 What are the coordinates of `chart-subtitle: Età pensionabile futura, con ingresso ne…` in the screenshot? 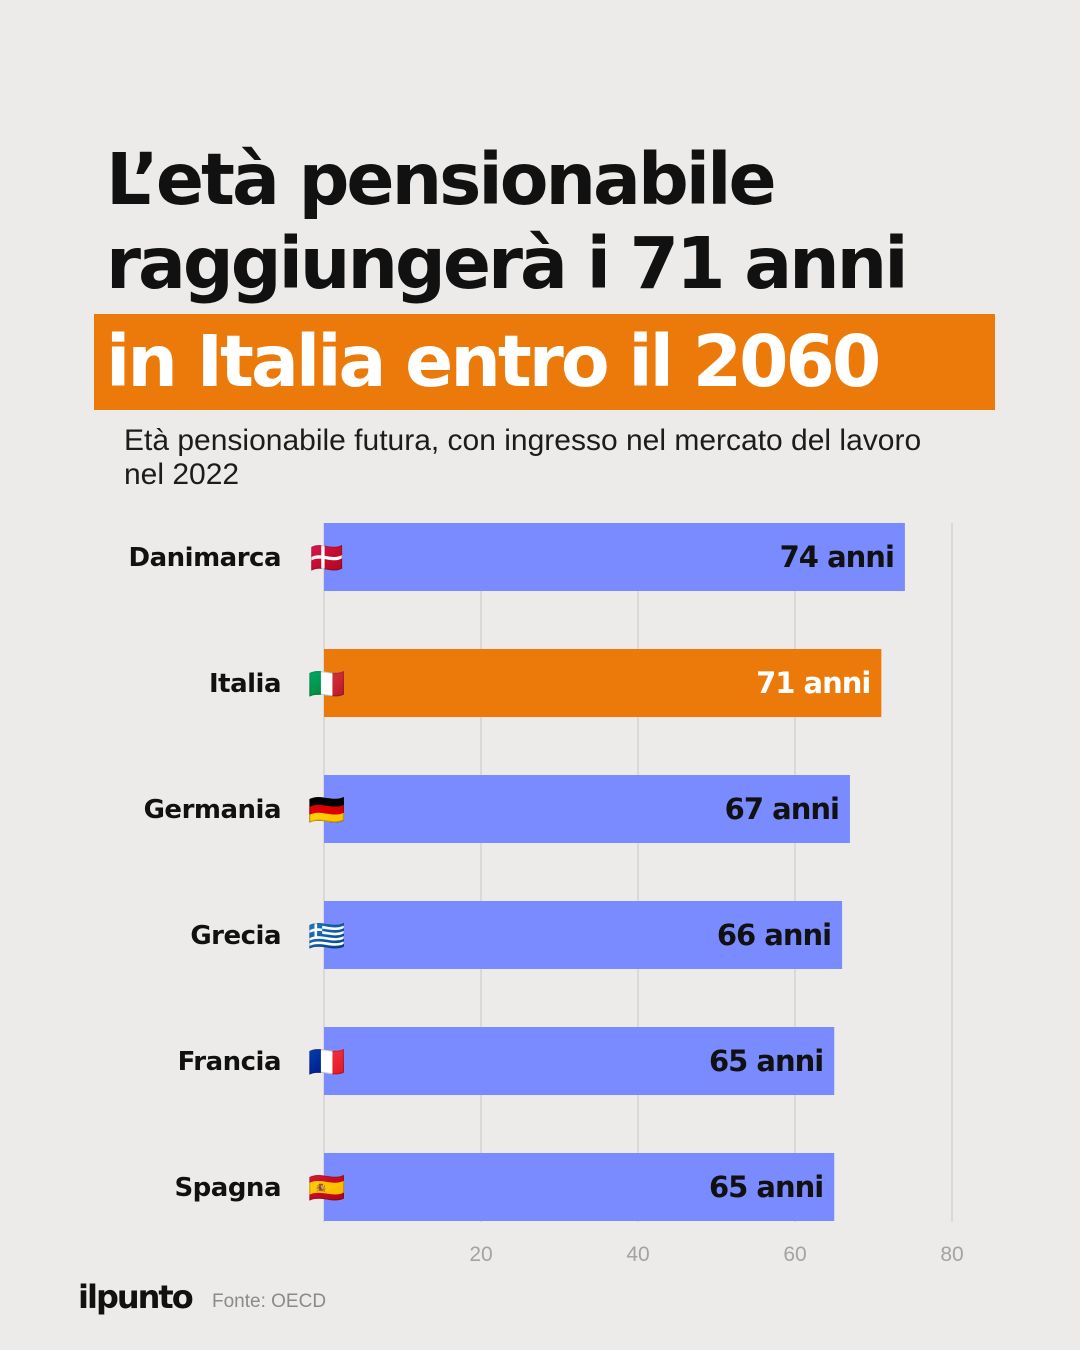 It's located at (523, 457).